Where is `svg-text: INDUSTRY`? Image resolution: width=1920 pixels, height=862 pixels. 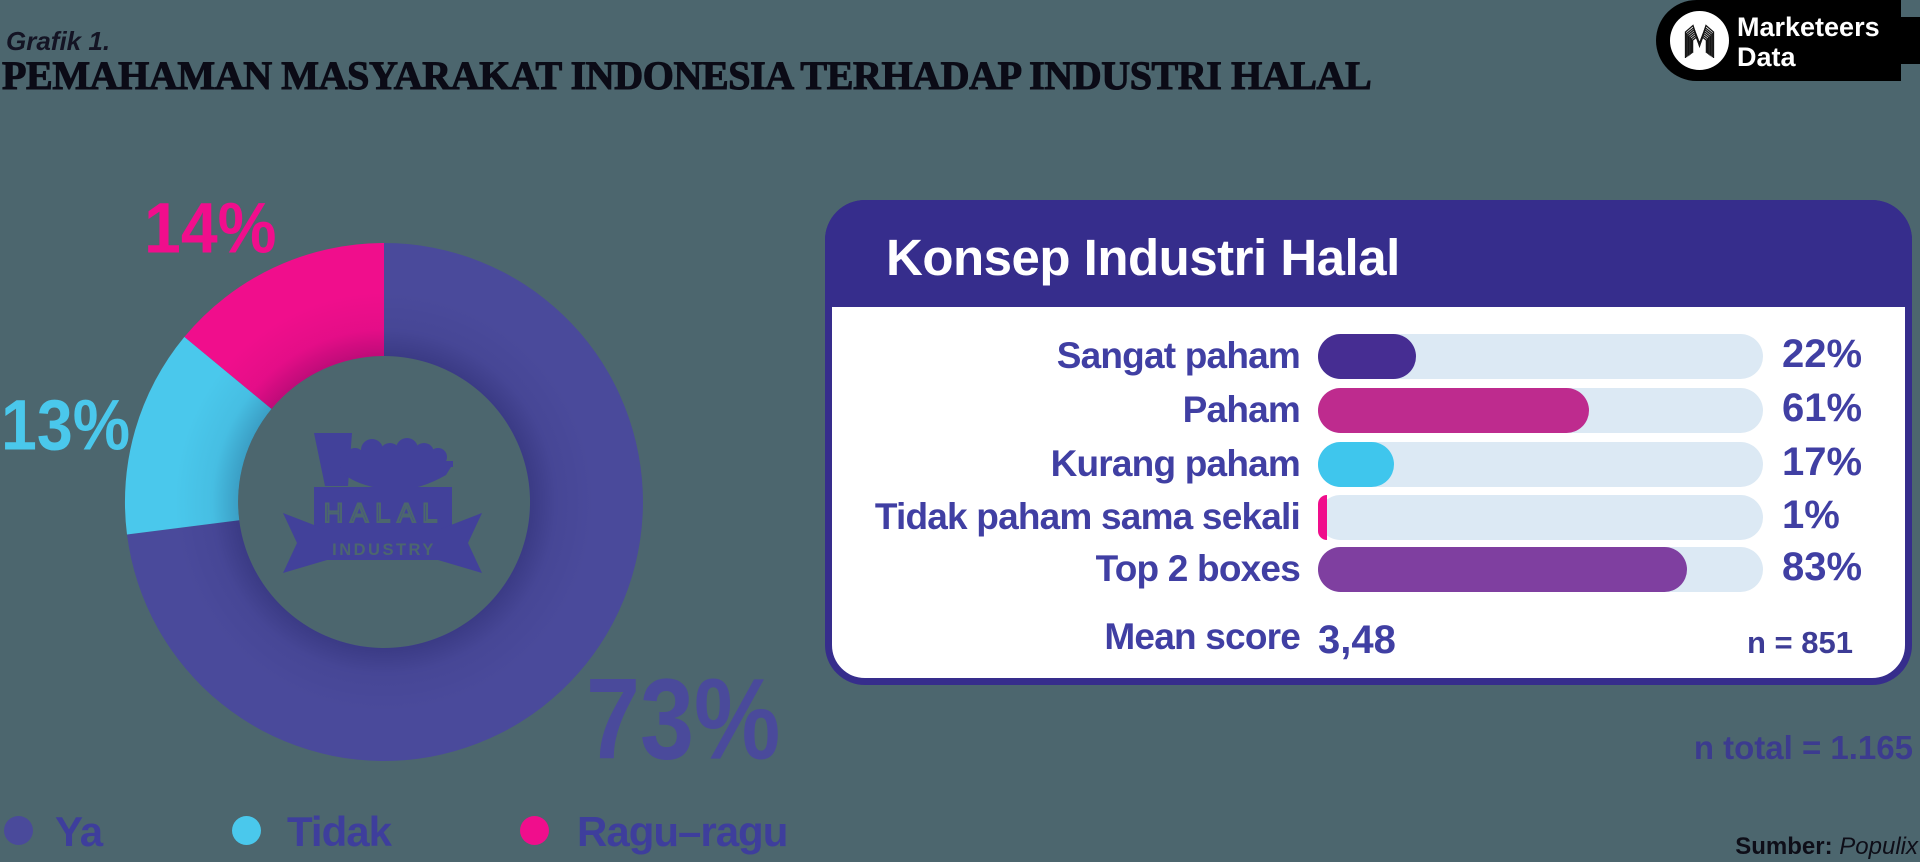
svg-text: INDUSTRY is located at coordinates (384, 550).